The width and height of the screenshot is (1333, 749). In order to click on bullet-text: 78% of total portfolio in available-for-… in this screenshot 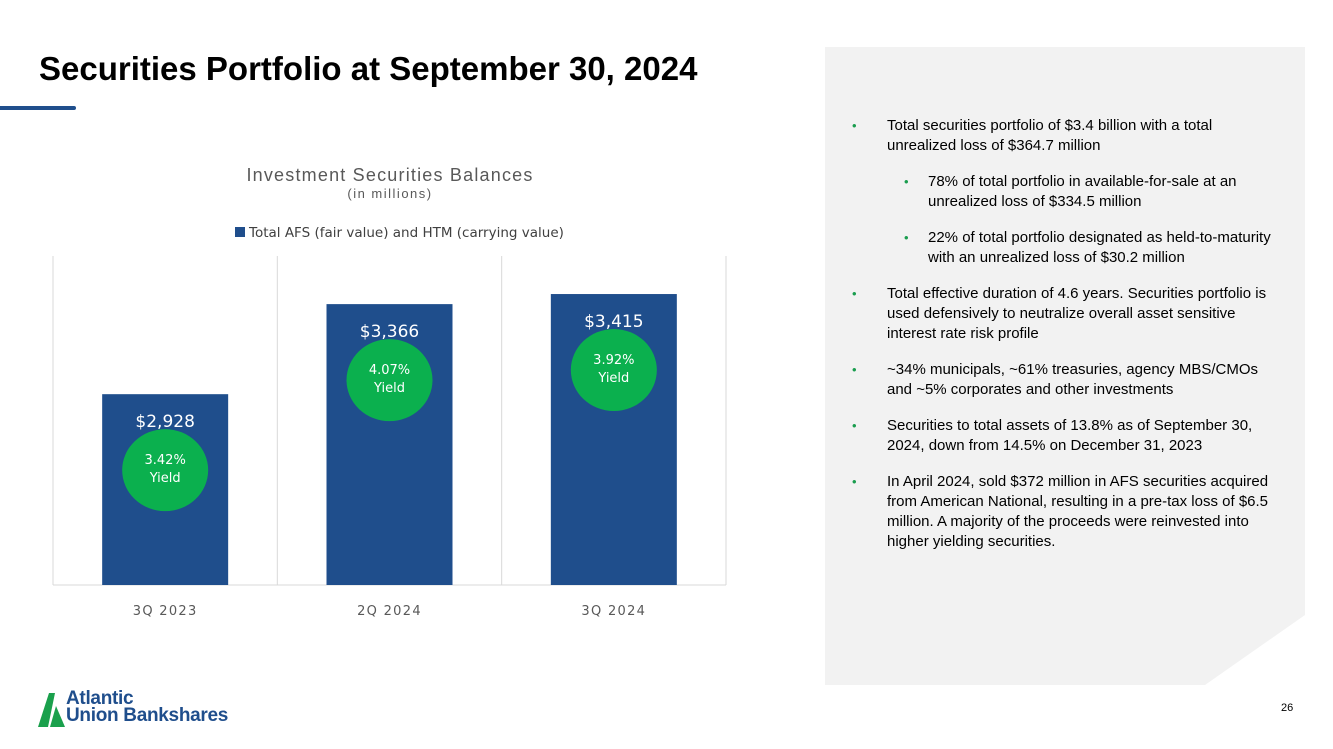, I will do `click(1082, 191)`.